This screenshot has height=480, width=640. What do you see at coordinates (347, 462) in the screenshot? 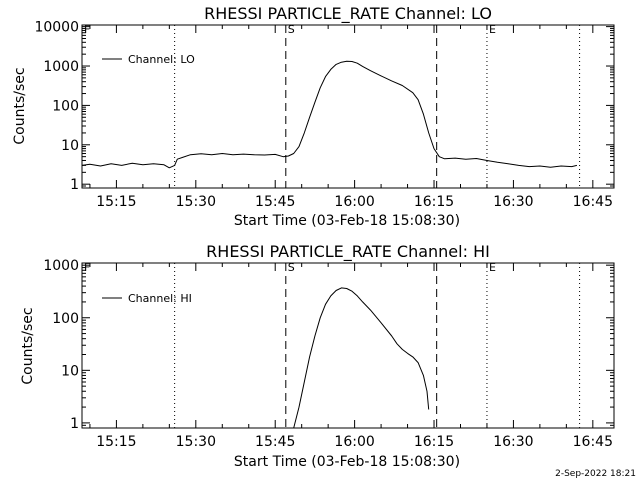
I see `x-axis-label-hi: Start Time (03-Feb-18 15:08:30)` at bounding box center [347, 462].